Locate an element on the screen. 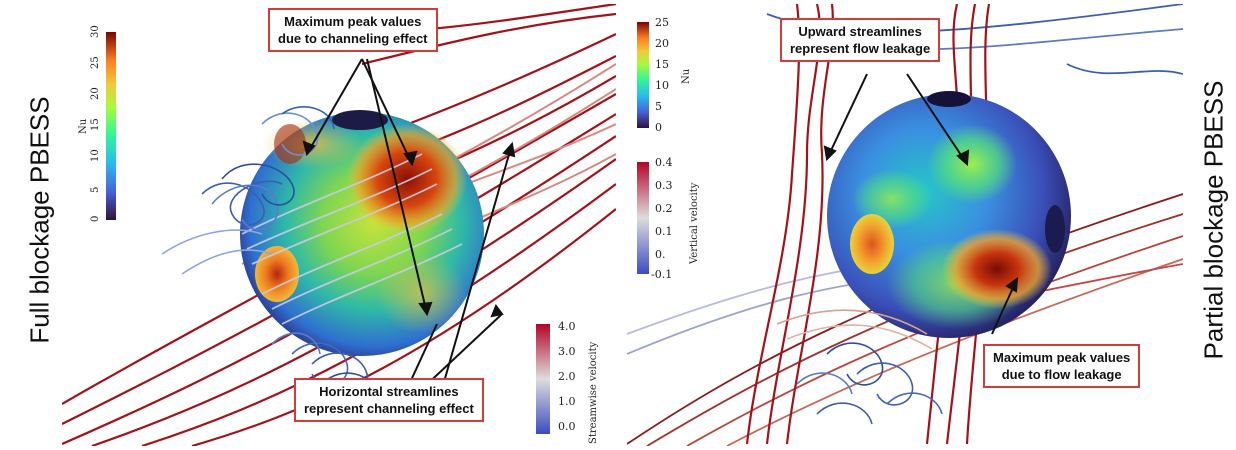 This screenshot has width=1236, height=450. annotation-arrows is located at coordinates (921, 204).